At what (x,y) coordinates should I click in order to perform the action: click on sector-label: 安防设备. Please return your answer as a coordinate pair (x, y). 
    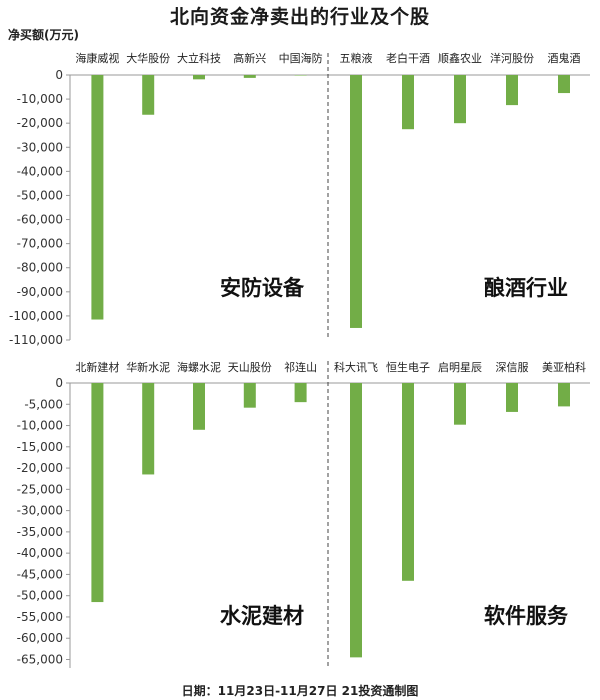
    Looking at the image, I should click on (262, 288).